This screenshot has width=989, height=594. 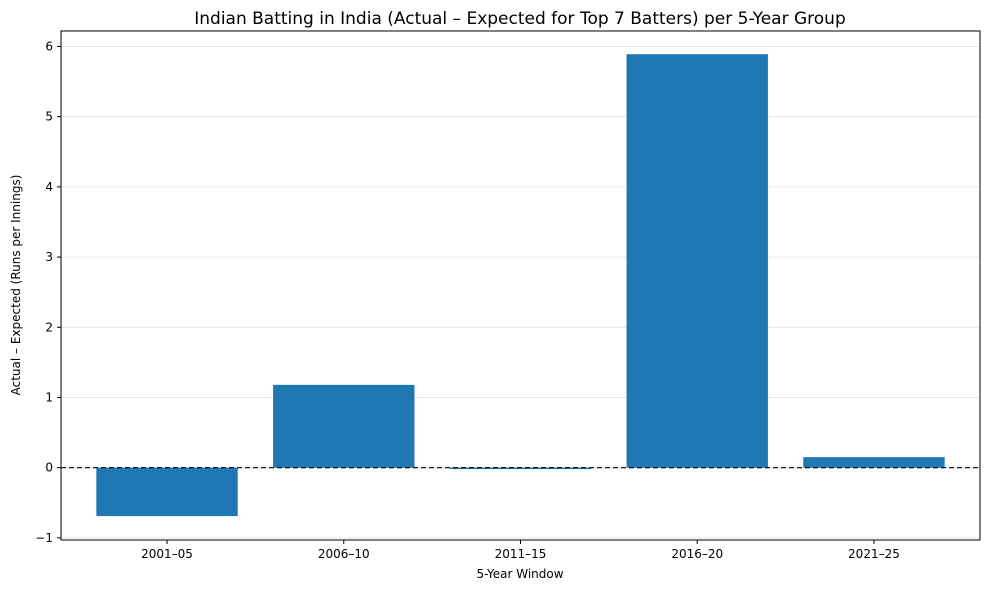 I want to click on y-tick-label: 2, so click(x=49, y=327).